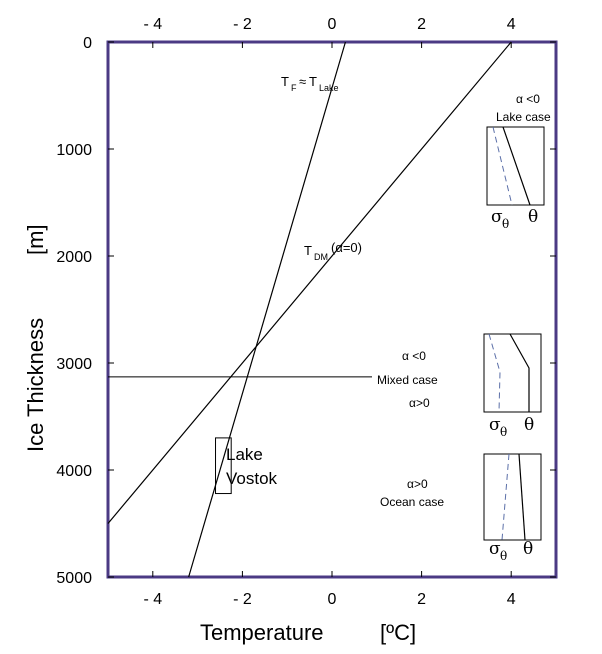  What do you see at coordinates (417, 484) in the screenshot?
I see `svg-text: α>0` at bounding box center [417, 484].